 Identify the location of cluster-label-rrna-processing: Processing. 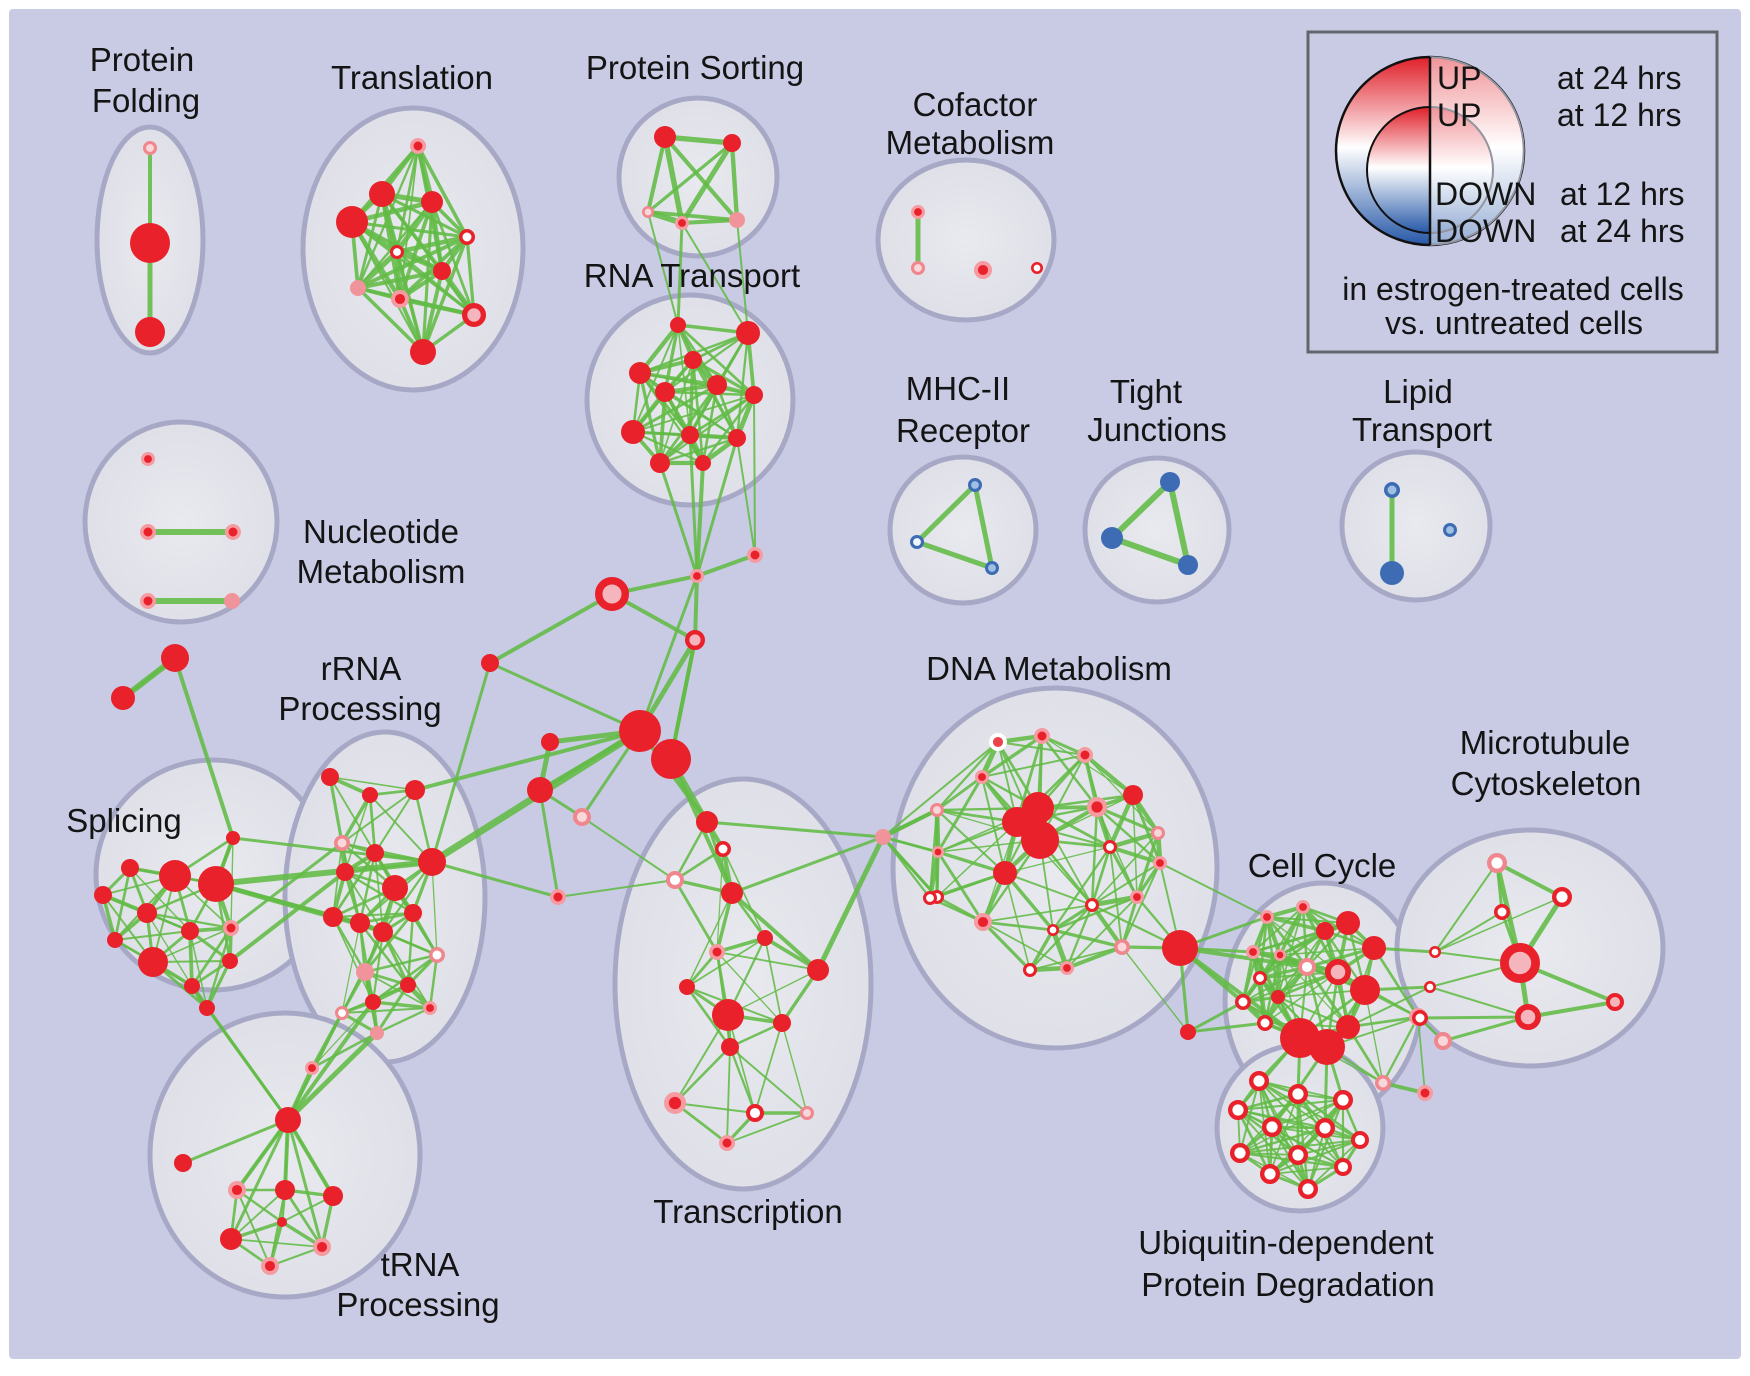
(359, 708).